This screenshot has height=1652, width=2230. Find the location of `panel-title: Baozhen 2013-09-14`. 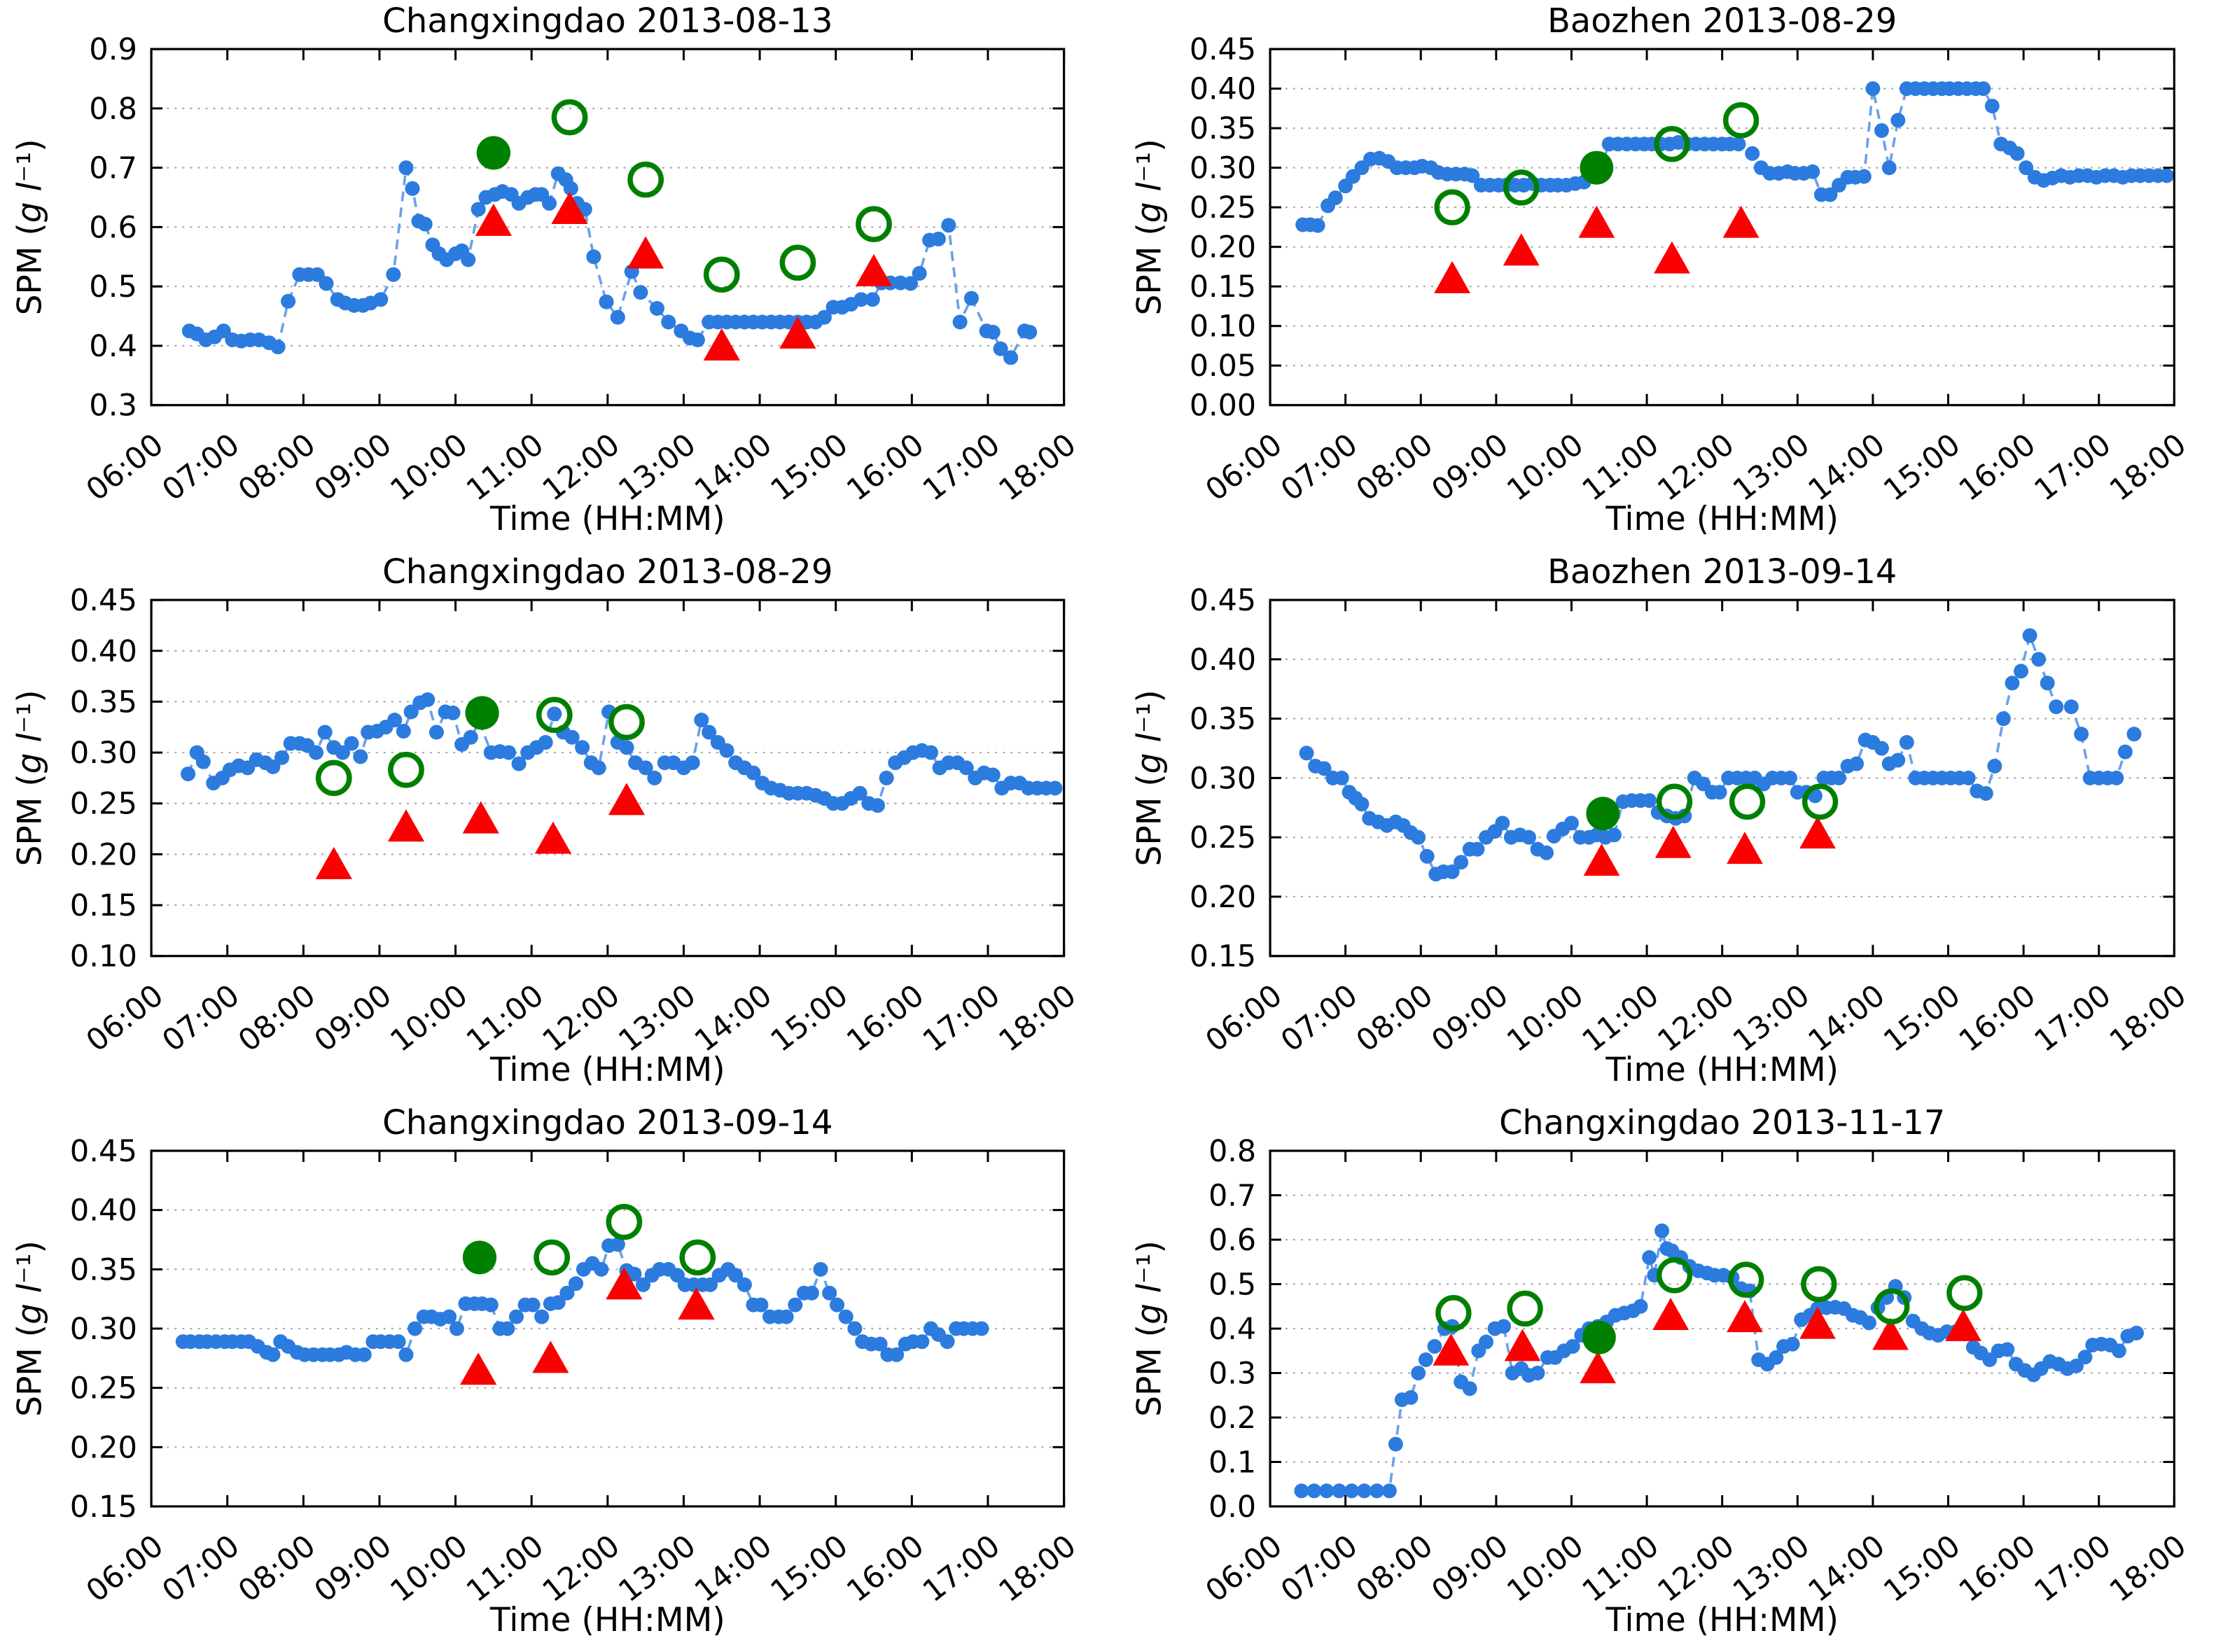

panel-title: Baozhen 2013-09-14 is located at coordinates (1722, 572).